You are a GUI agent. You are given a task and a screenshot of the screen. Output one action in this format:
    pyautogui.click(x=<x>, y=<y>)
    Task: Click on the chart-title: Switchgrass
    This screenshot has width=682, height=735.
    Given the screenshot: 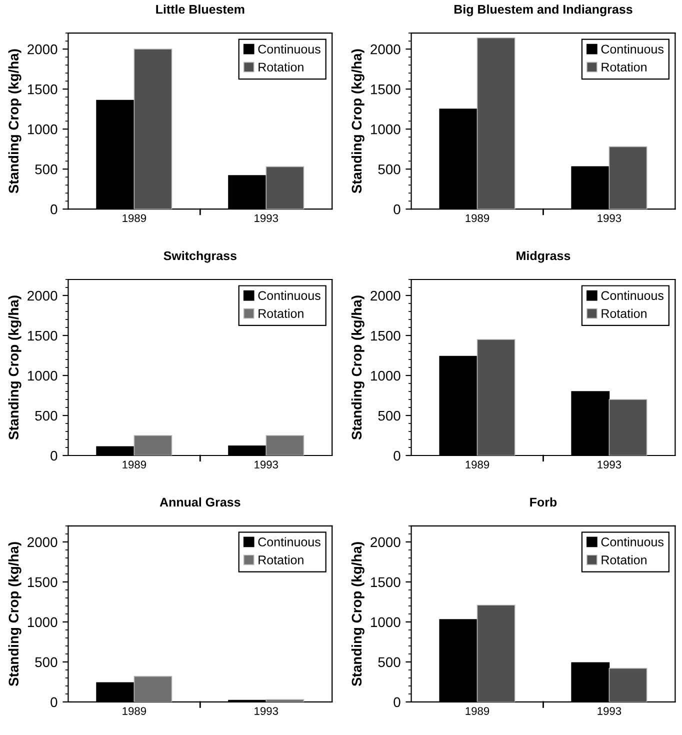 What is the action you would take?
    pyautogui.click(x=200, y=256)
    